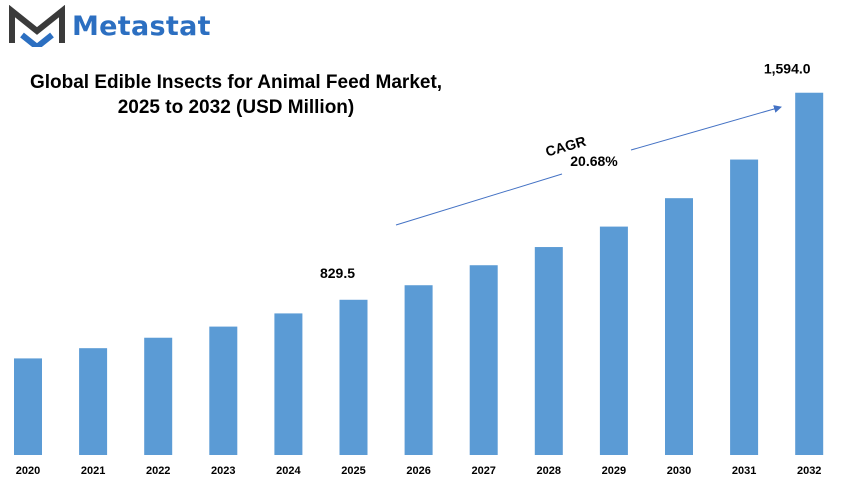 The image size is (847, 480). I want to click on bar-2030, so click(679, 326).